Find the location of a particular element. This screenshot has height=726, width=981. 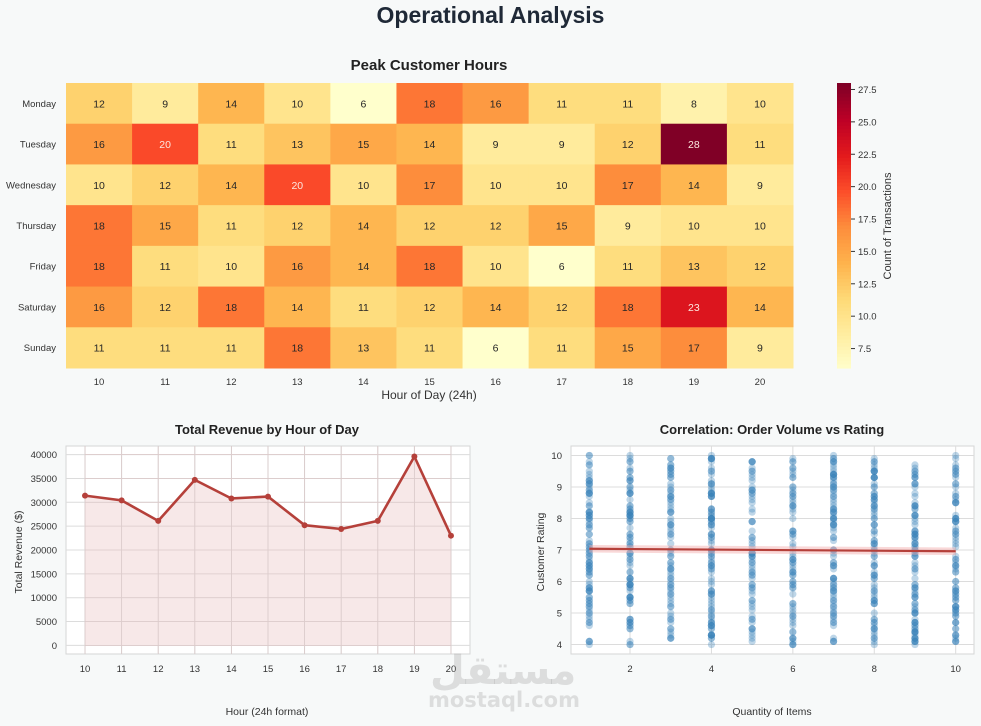

heatmap-cell-label: 6 is located at coordinates (562, 267).